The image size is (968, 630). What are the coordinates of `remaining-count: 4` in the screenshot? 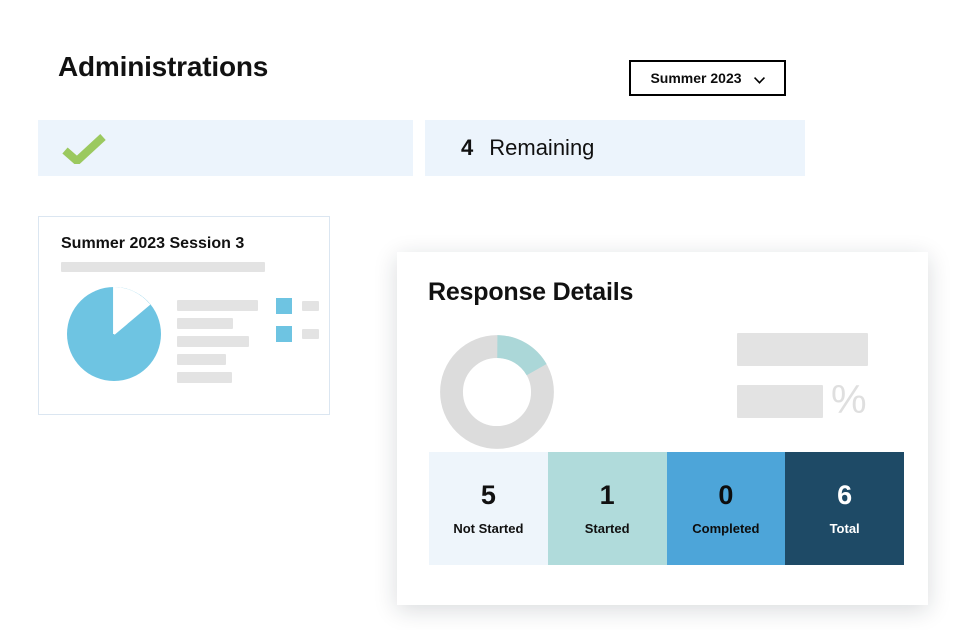 It's located at (467, 147).